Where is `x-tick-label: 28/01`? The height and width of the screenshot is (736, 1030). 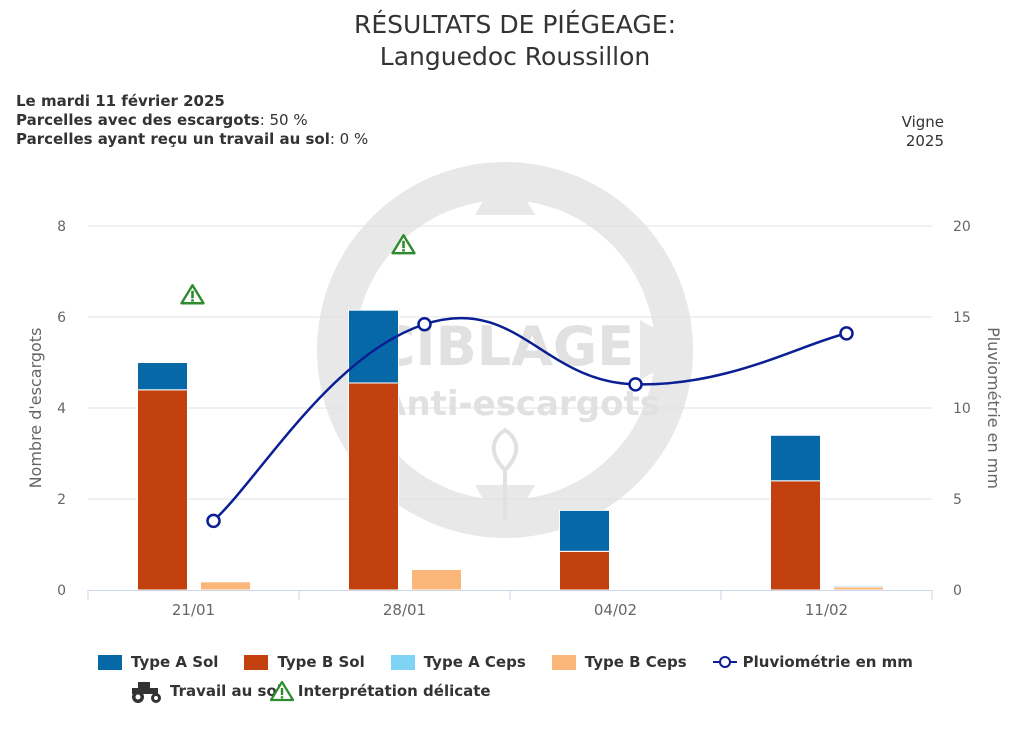 x-tick-label: 28/01 is located at coordinates (404, 610).